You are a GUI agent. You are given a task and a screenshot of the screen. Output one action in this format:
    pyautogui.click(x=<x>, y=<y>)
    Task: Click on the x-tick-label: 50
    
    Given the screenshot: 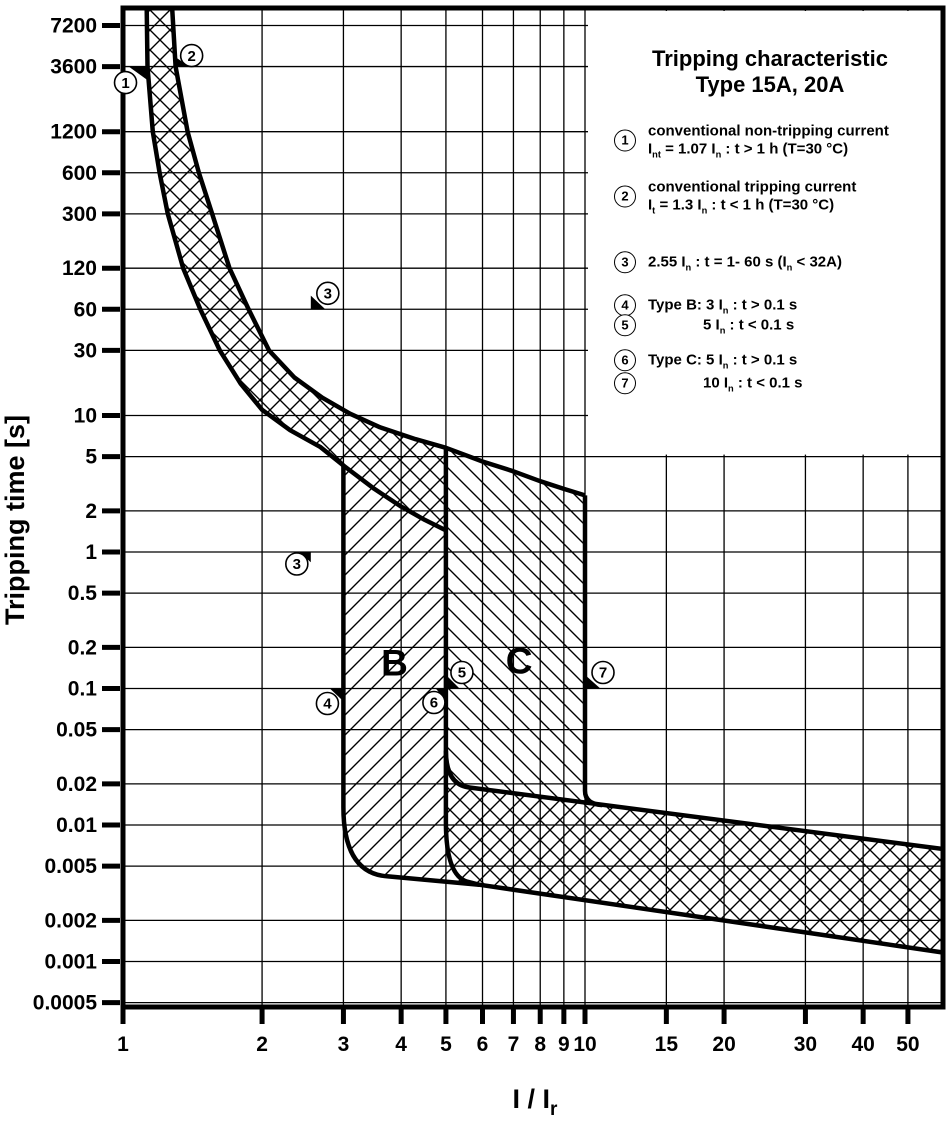 What is the action you would take?
    pyautogui.click(x=907, y=1044)
    